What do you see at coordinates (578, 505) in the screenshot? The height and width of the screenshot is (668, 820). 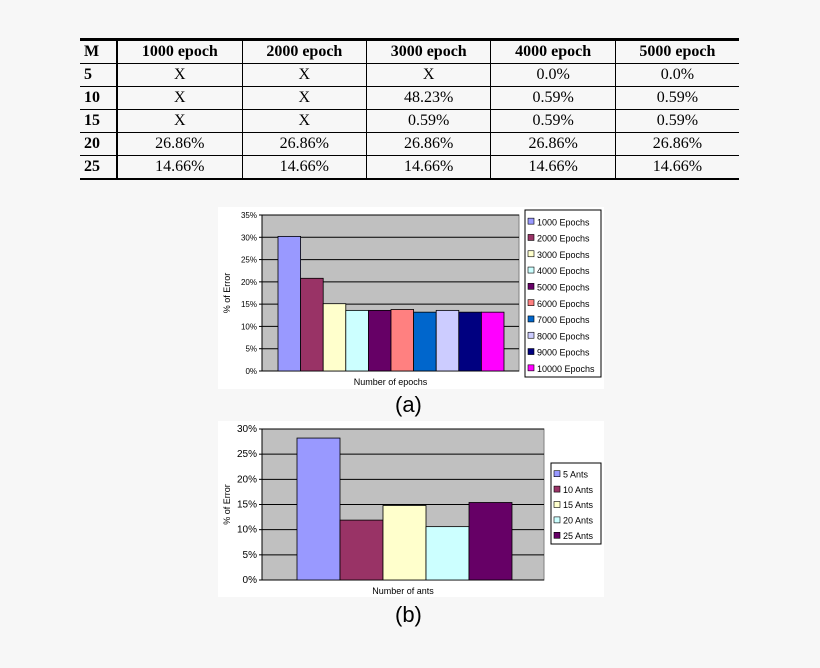 I see `legend-entry: 15 Ants` at bounding box center [578, 505].